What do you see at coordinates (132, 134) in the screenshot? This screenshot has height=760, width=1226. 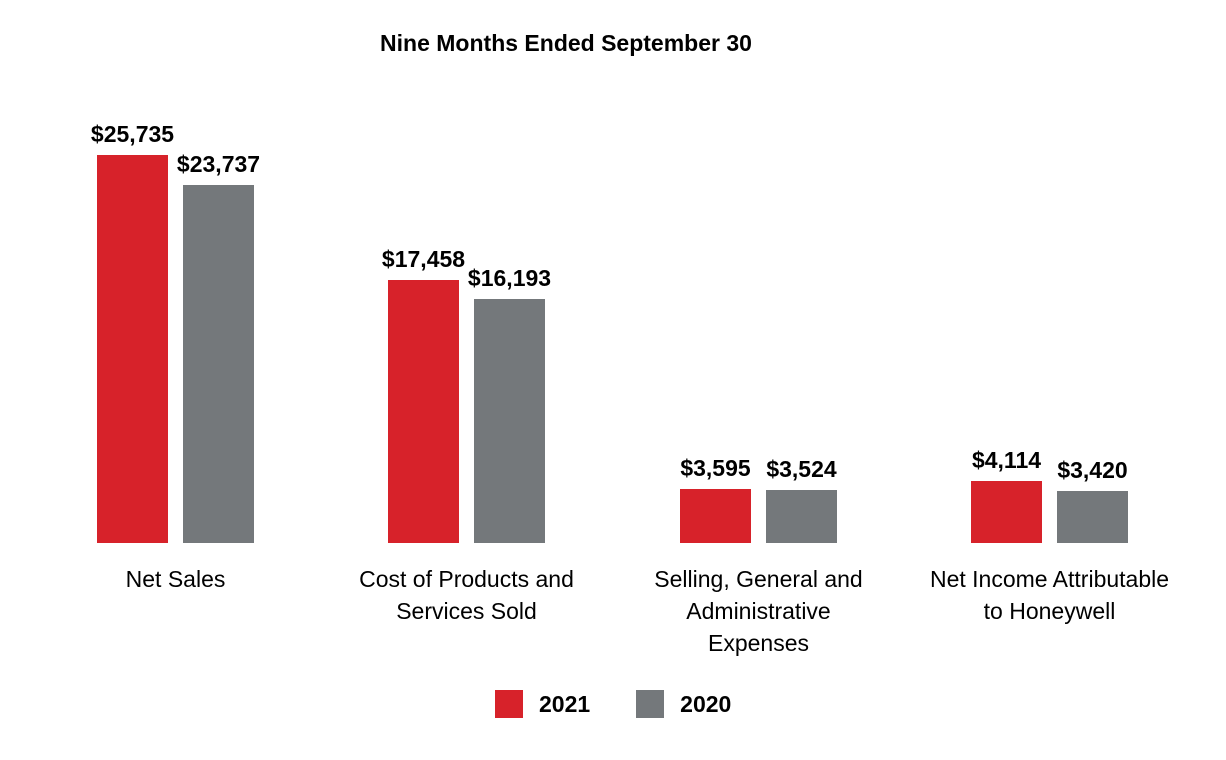 I see `value-label-2021: $25,735` at bounding box center [132, 134].